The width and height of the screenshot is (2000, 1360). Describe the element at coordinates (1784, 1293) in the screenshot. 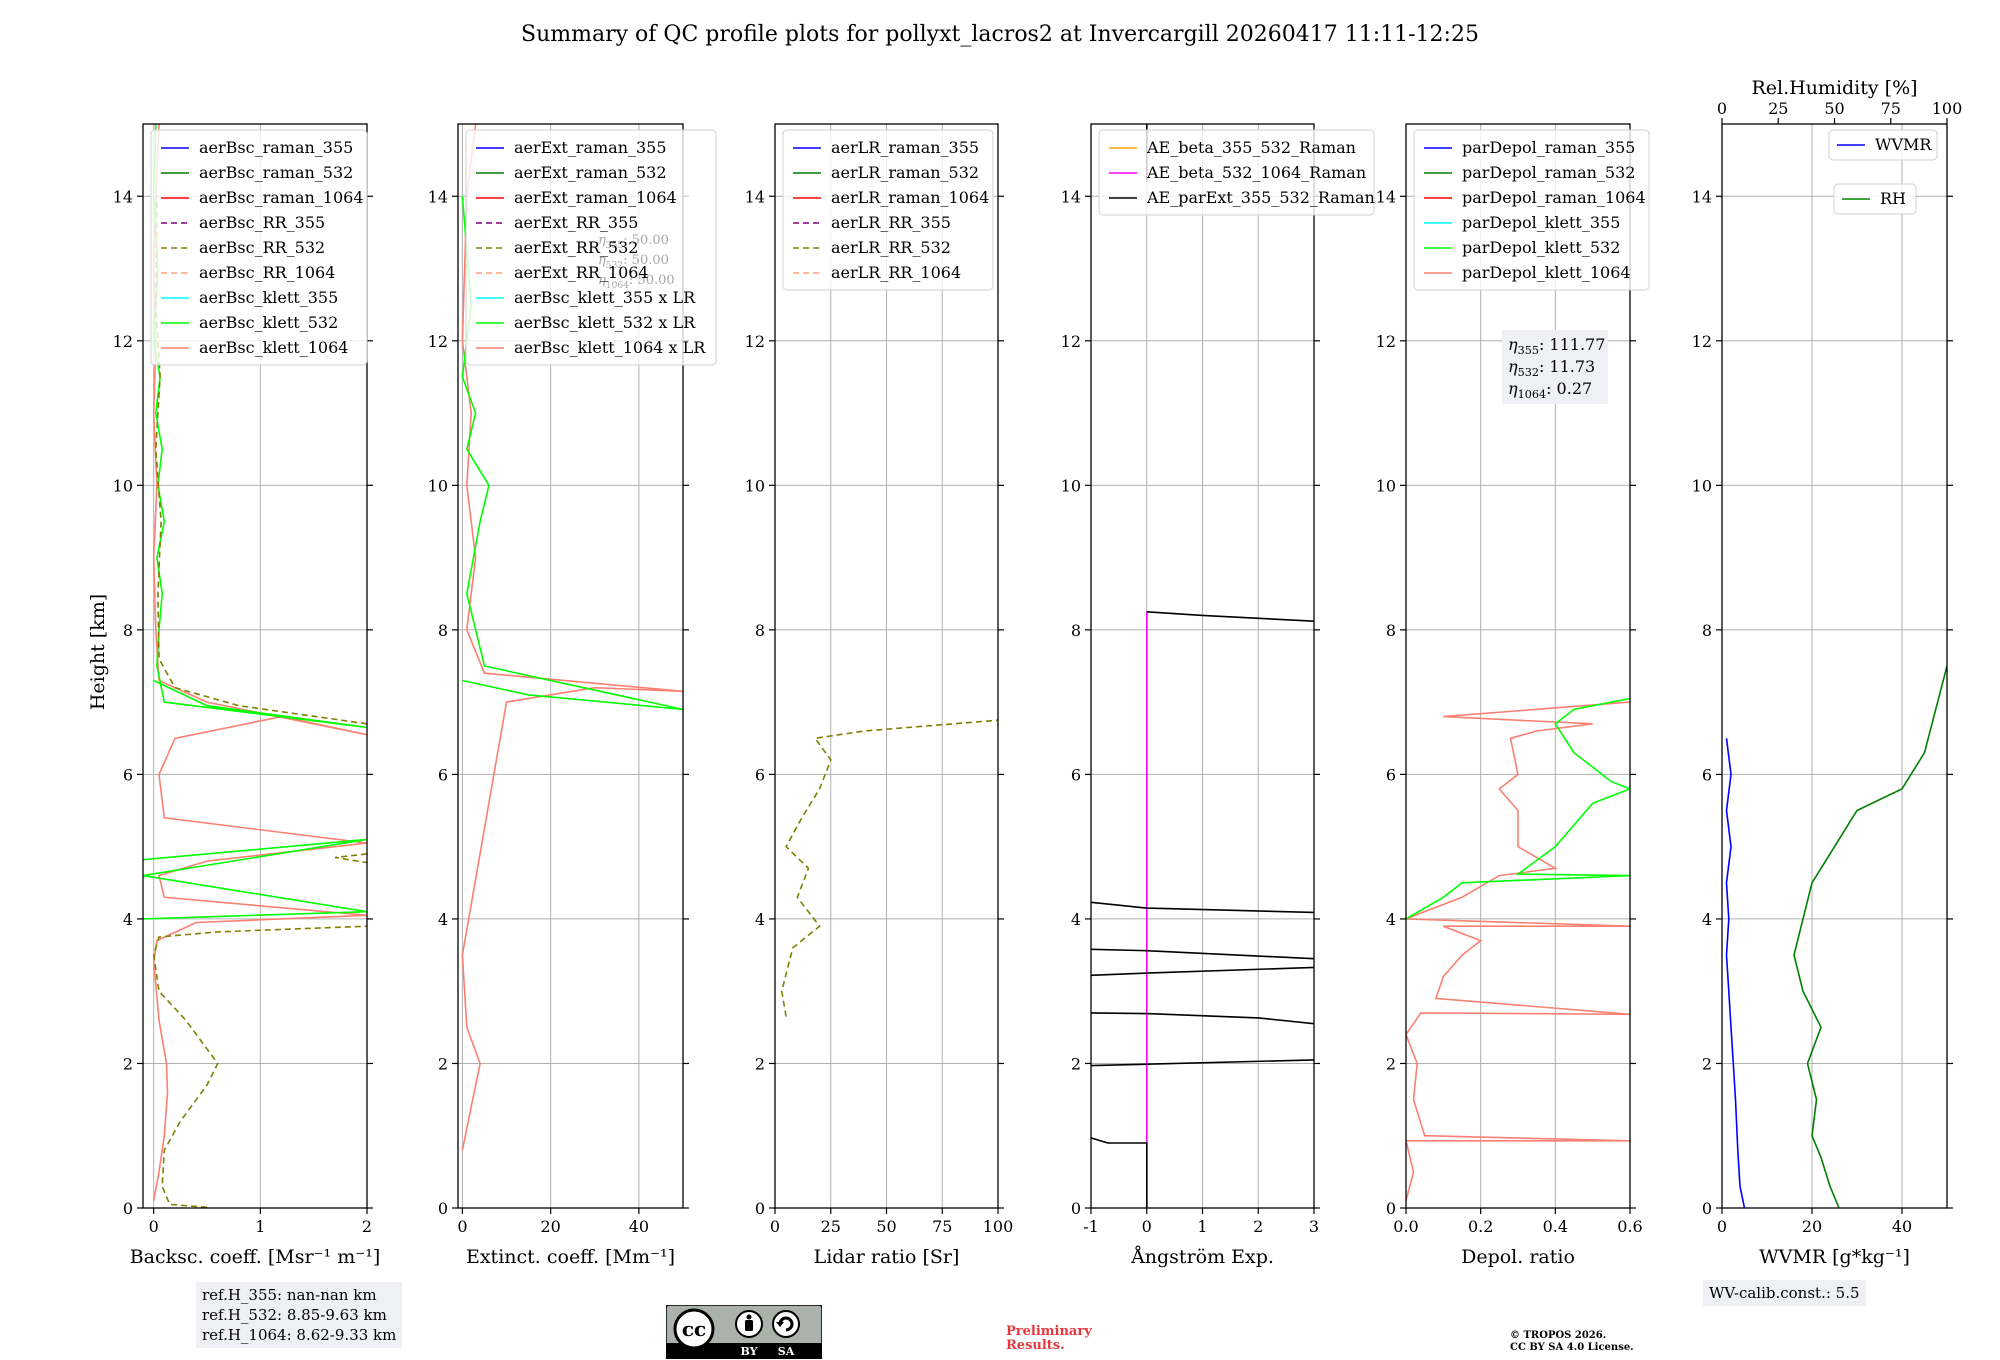

I see `wv-calib-const: WV-calib.const.: 5.5` at that location.